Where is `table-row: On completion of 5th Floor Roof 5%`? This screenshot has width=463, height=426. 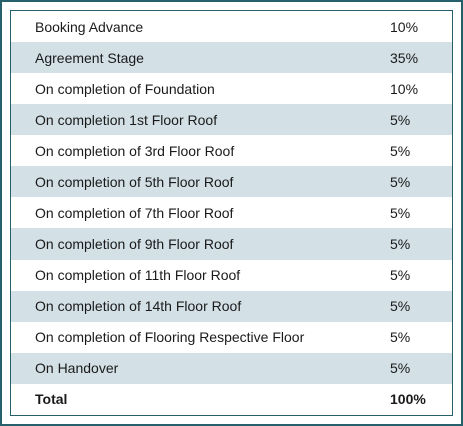
table-row: On completion of 5th Floor Roof 5% is located at coordinates (231, 182).